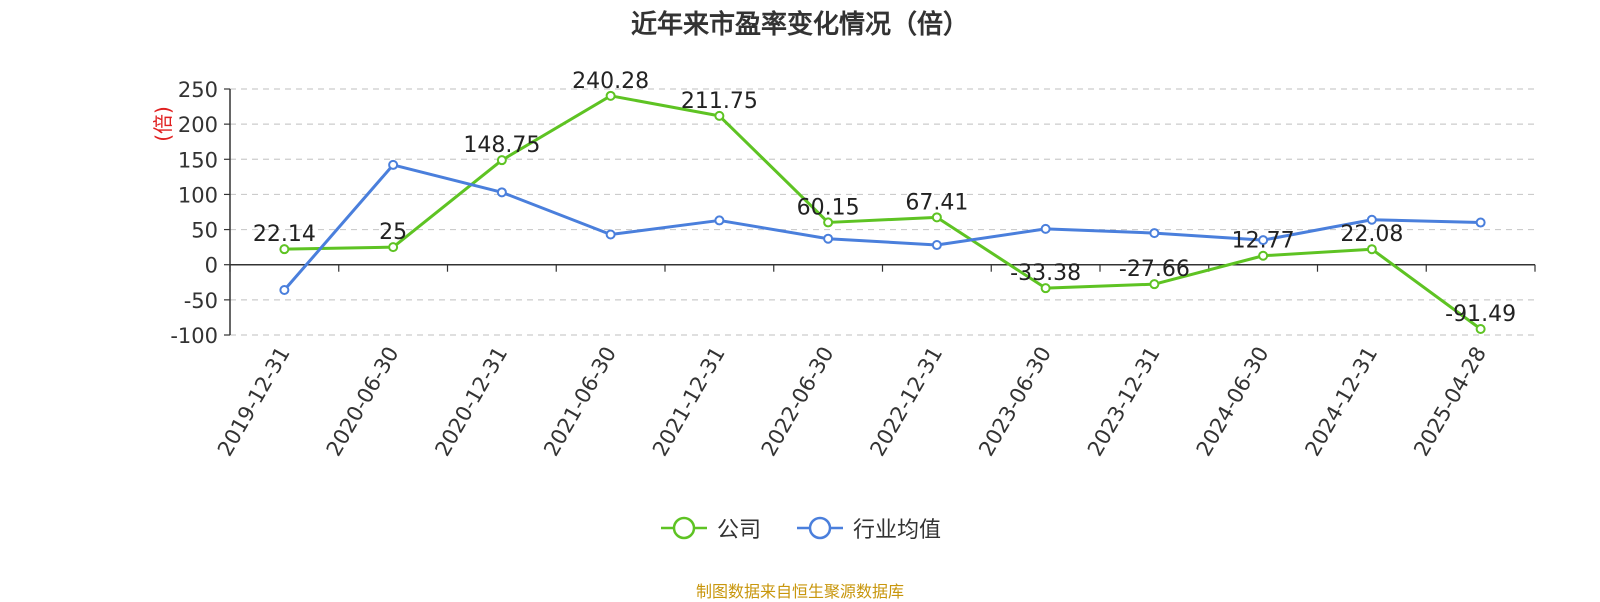 This screenshot has width=1600, height=602. I want to click on x-tick-label: 2022-12-31, so click(906, 402).